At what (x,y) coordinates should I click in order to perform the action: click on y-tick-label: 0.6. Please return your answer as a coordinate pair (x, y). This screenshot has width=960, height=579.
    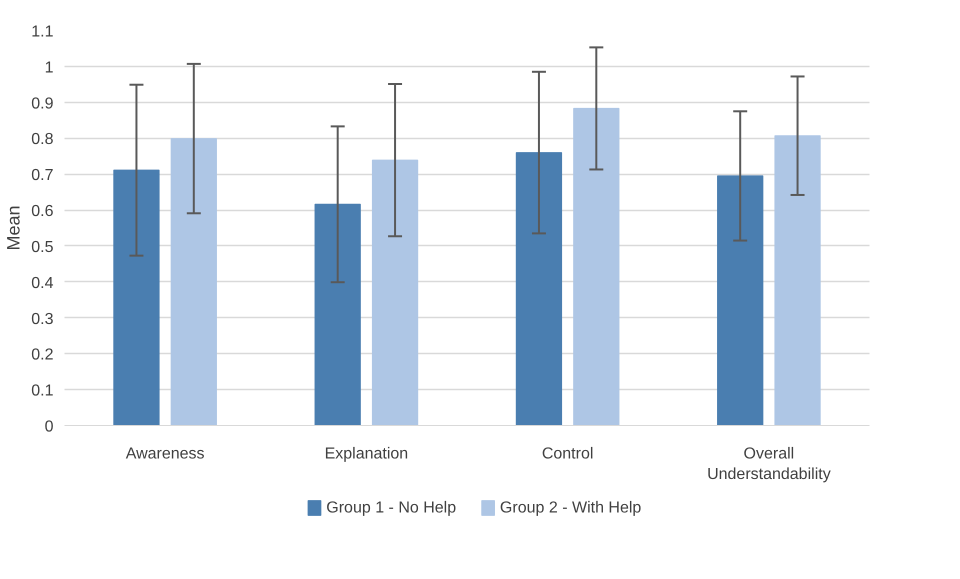
    Looking at the image, I should click on (42, 211).